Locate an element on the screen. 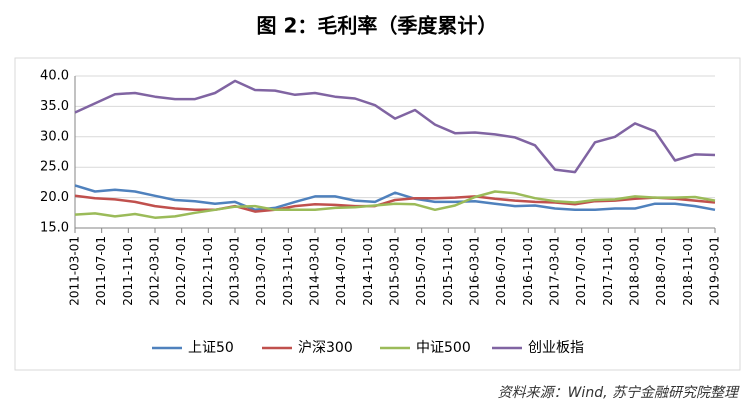  y-tick-label: 25.0 is located at coordinates (54, 167).